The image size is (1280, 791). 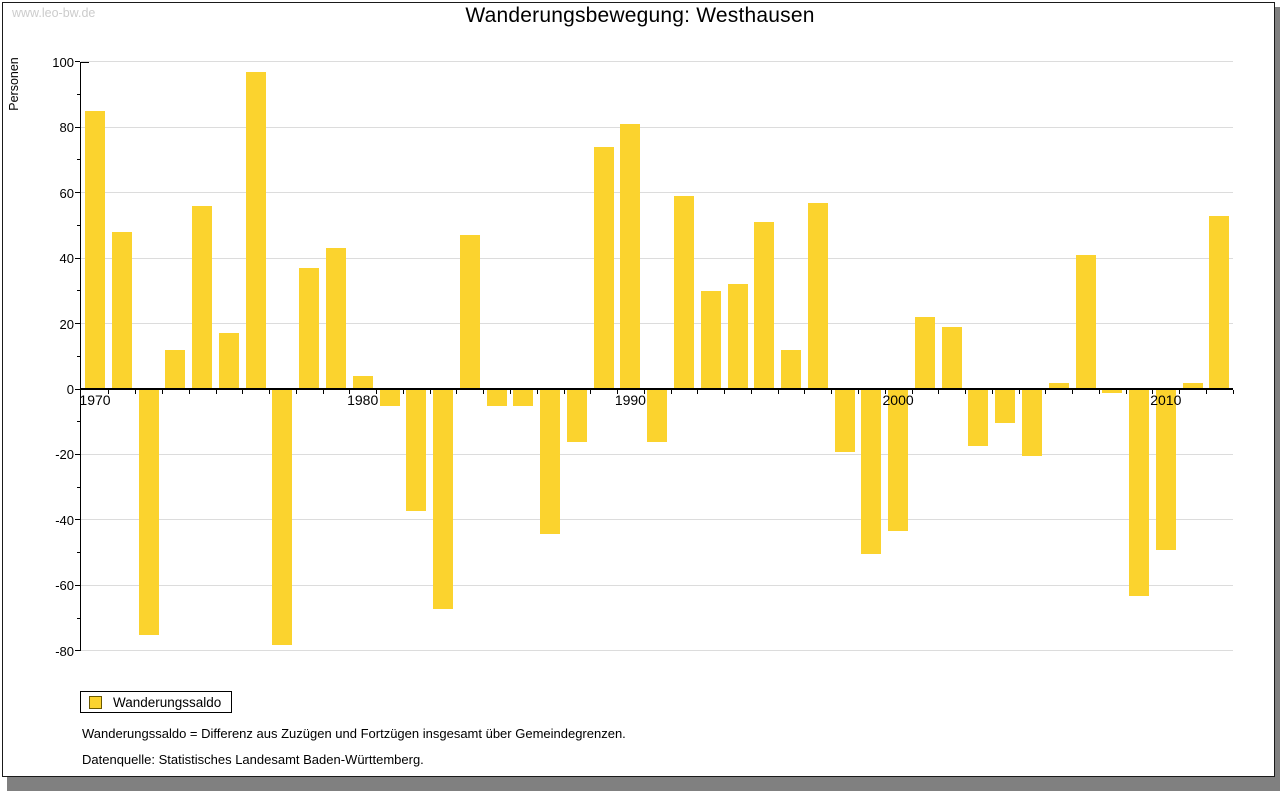 What do you see at coordinates (167, 702) in the screenshot?
I see `legend-label: Wanderungssaldo` at bounding box center [167, 702].